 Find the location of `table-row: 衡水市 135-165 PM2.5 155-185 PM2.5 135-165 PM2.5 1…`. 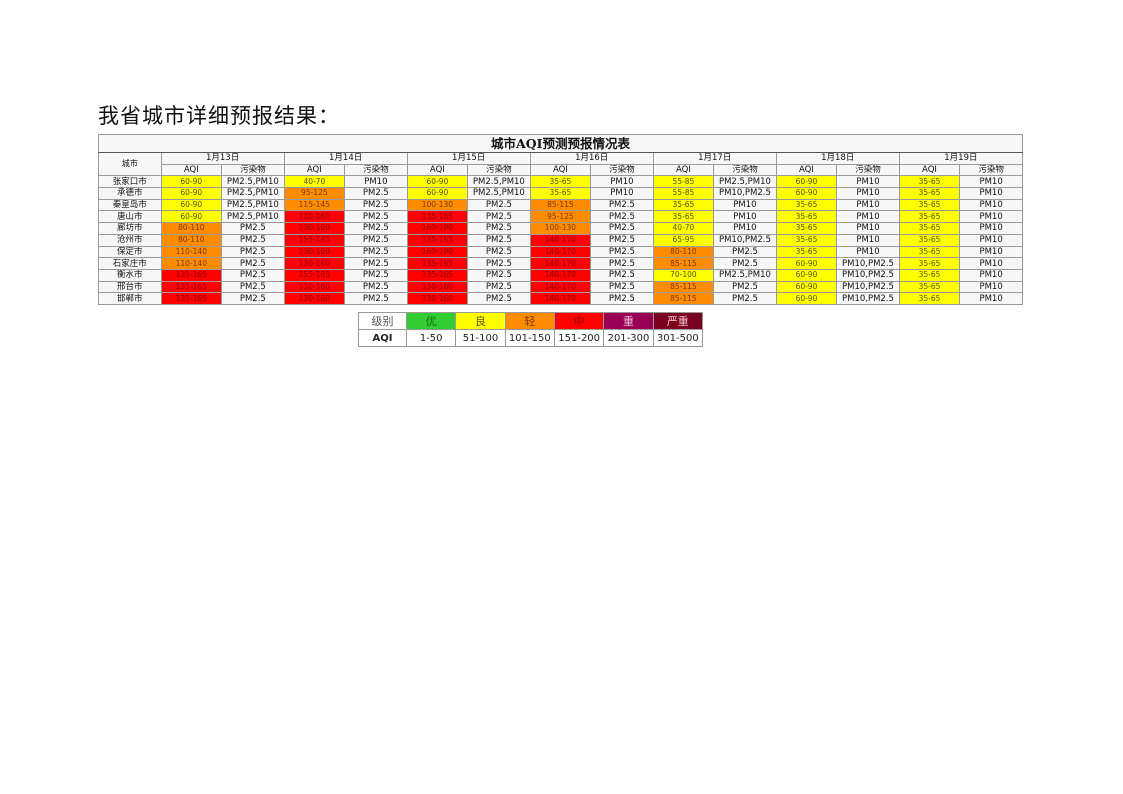

table-row: 衡水市 135-165 PM2.5 155-185 PM2.5 135-165 PM2.5 1… is located at coordinates (560, 275).